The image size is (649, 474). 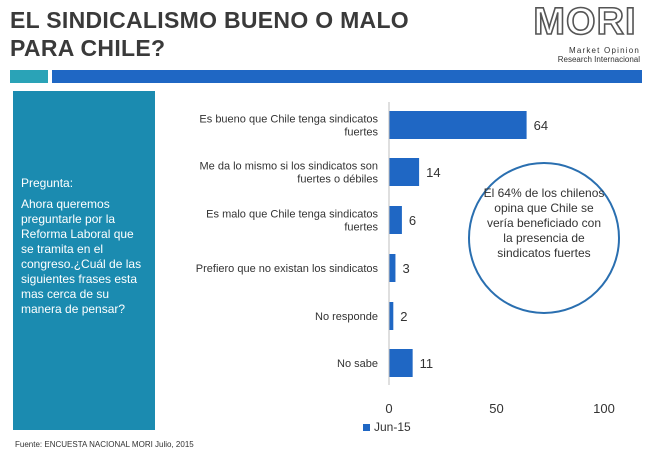 What do you see at coordinates (287, 269) in the screenshot?
I see `category-label-3: Prefiero que no existan los sindicatos` at bounding box center [287, 269].